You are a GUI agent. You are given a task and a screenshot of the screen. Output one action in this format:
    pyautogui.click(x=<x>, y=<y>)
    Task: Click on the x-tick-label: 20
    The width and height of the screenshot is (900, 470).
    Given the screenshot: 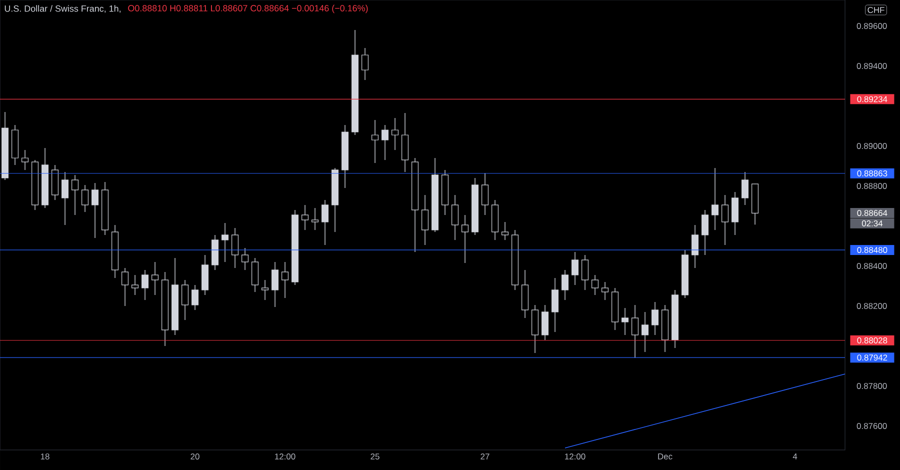 What is the action you would take?
    pyautogui.click(x=195, y=457)
    